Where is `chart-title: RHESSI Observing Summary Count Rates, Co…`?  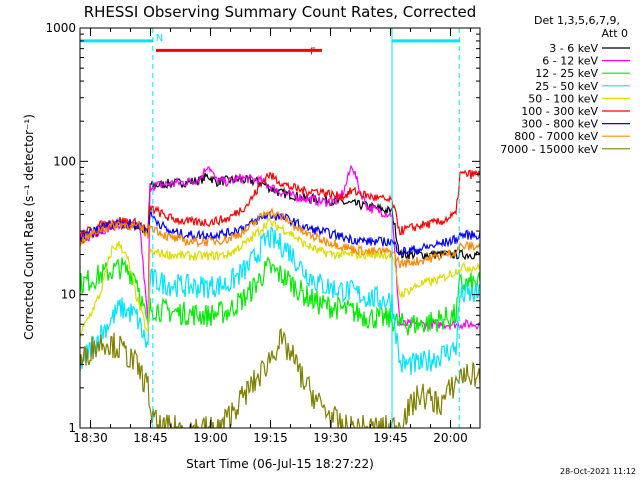 chart-title: RHESSI Observing Summary Count Rates, Co… is located at coordinates (280, 12).